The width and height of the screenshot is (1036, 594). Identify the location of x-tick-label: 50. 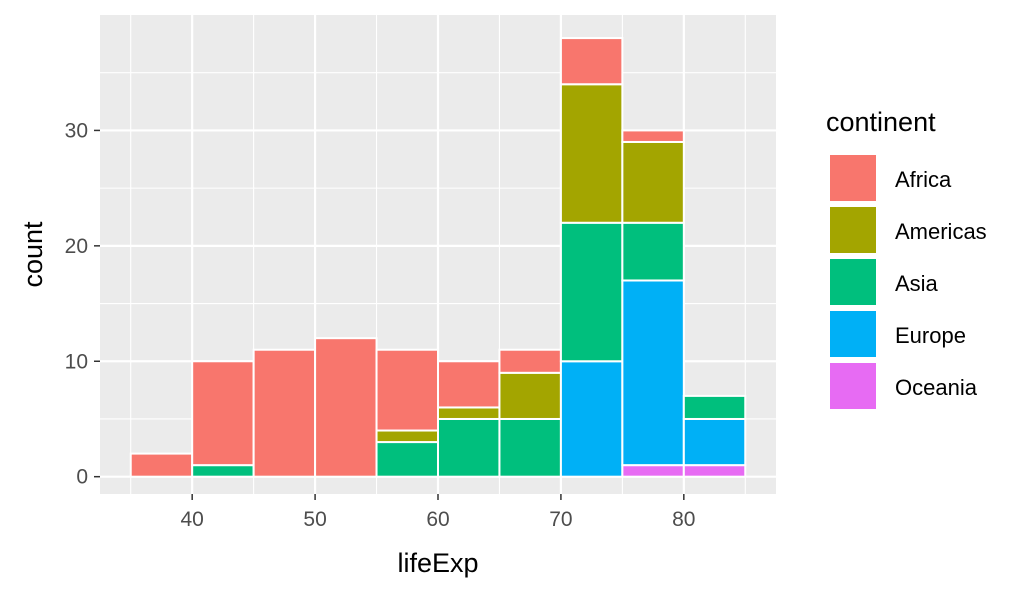
(314, 519).